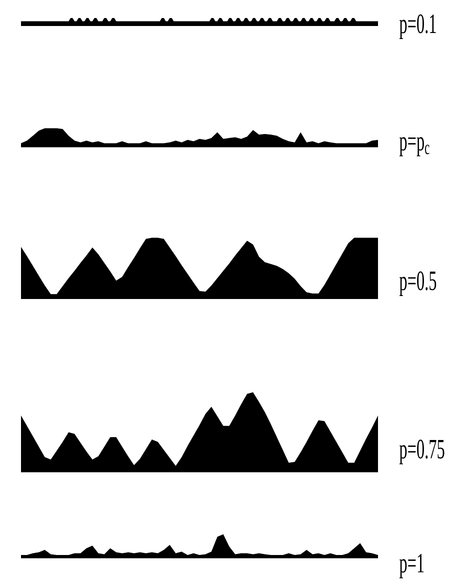  What do you see at coordinates (421, 452) in the screenshot?
I see `series-label: p=0.75` at bounding box center [421, 452].